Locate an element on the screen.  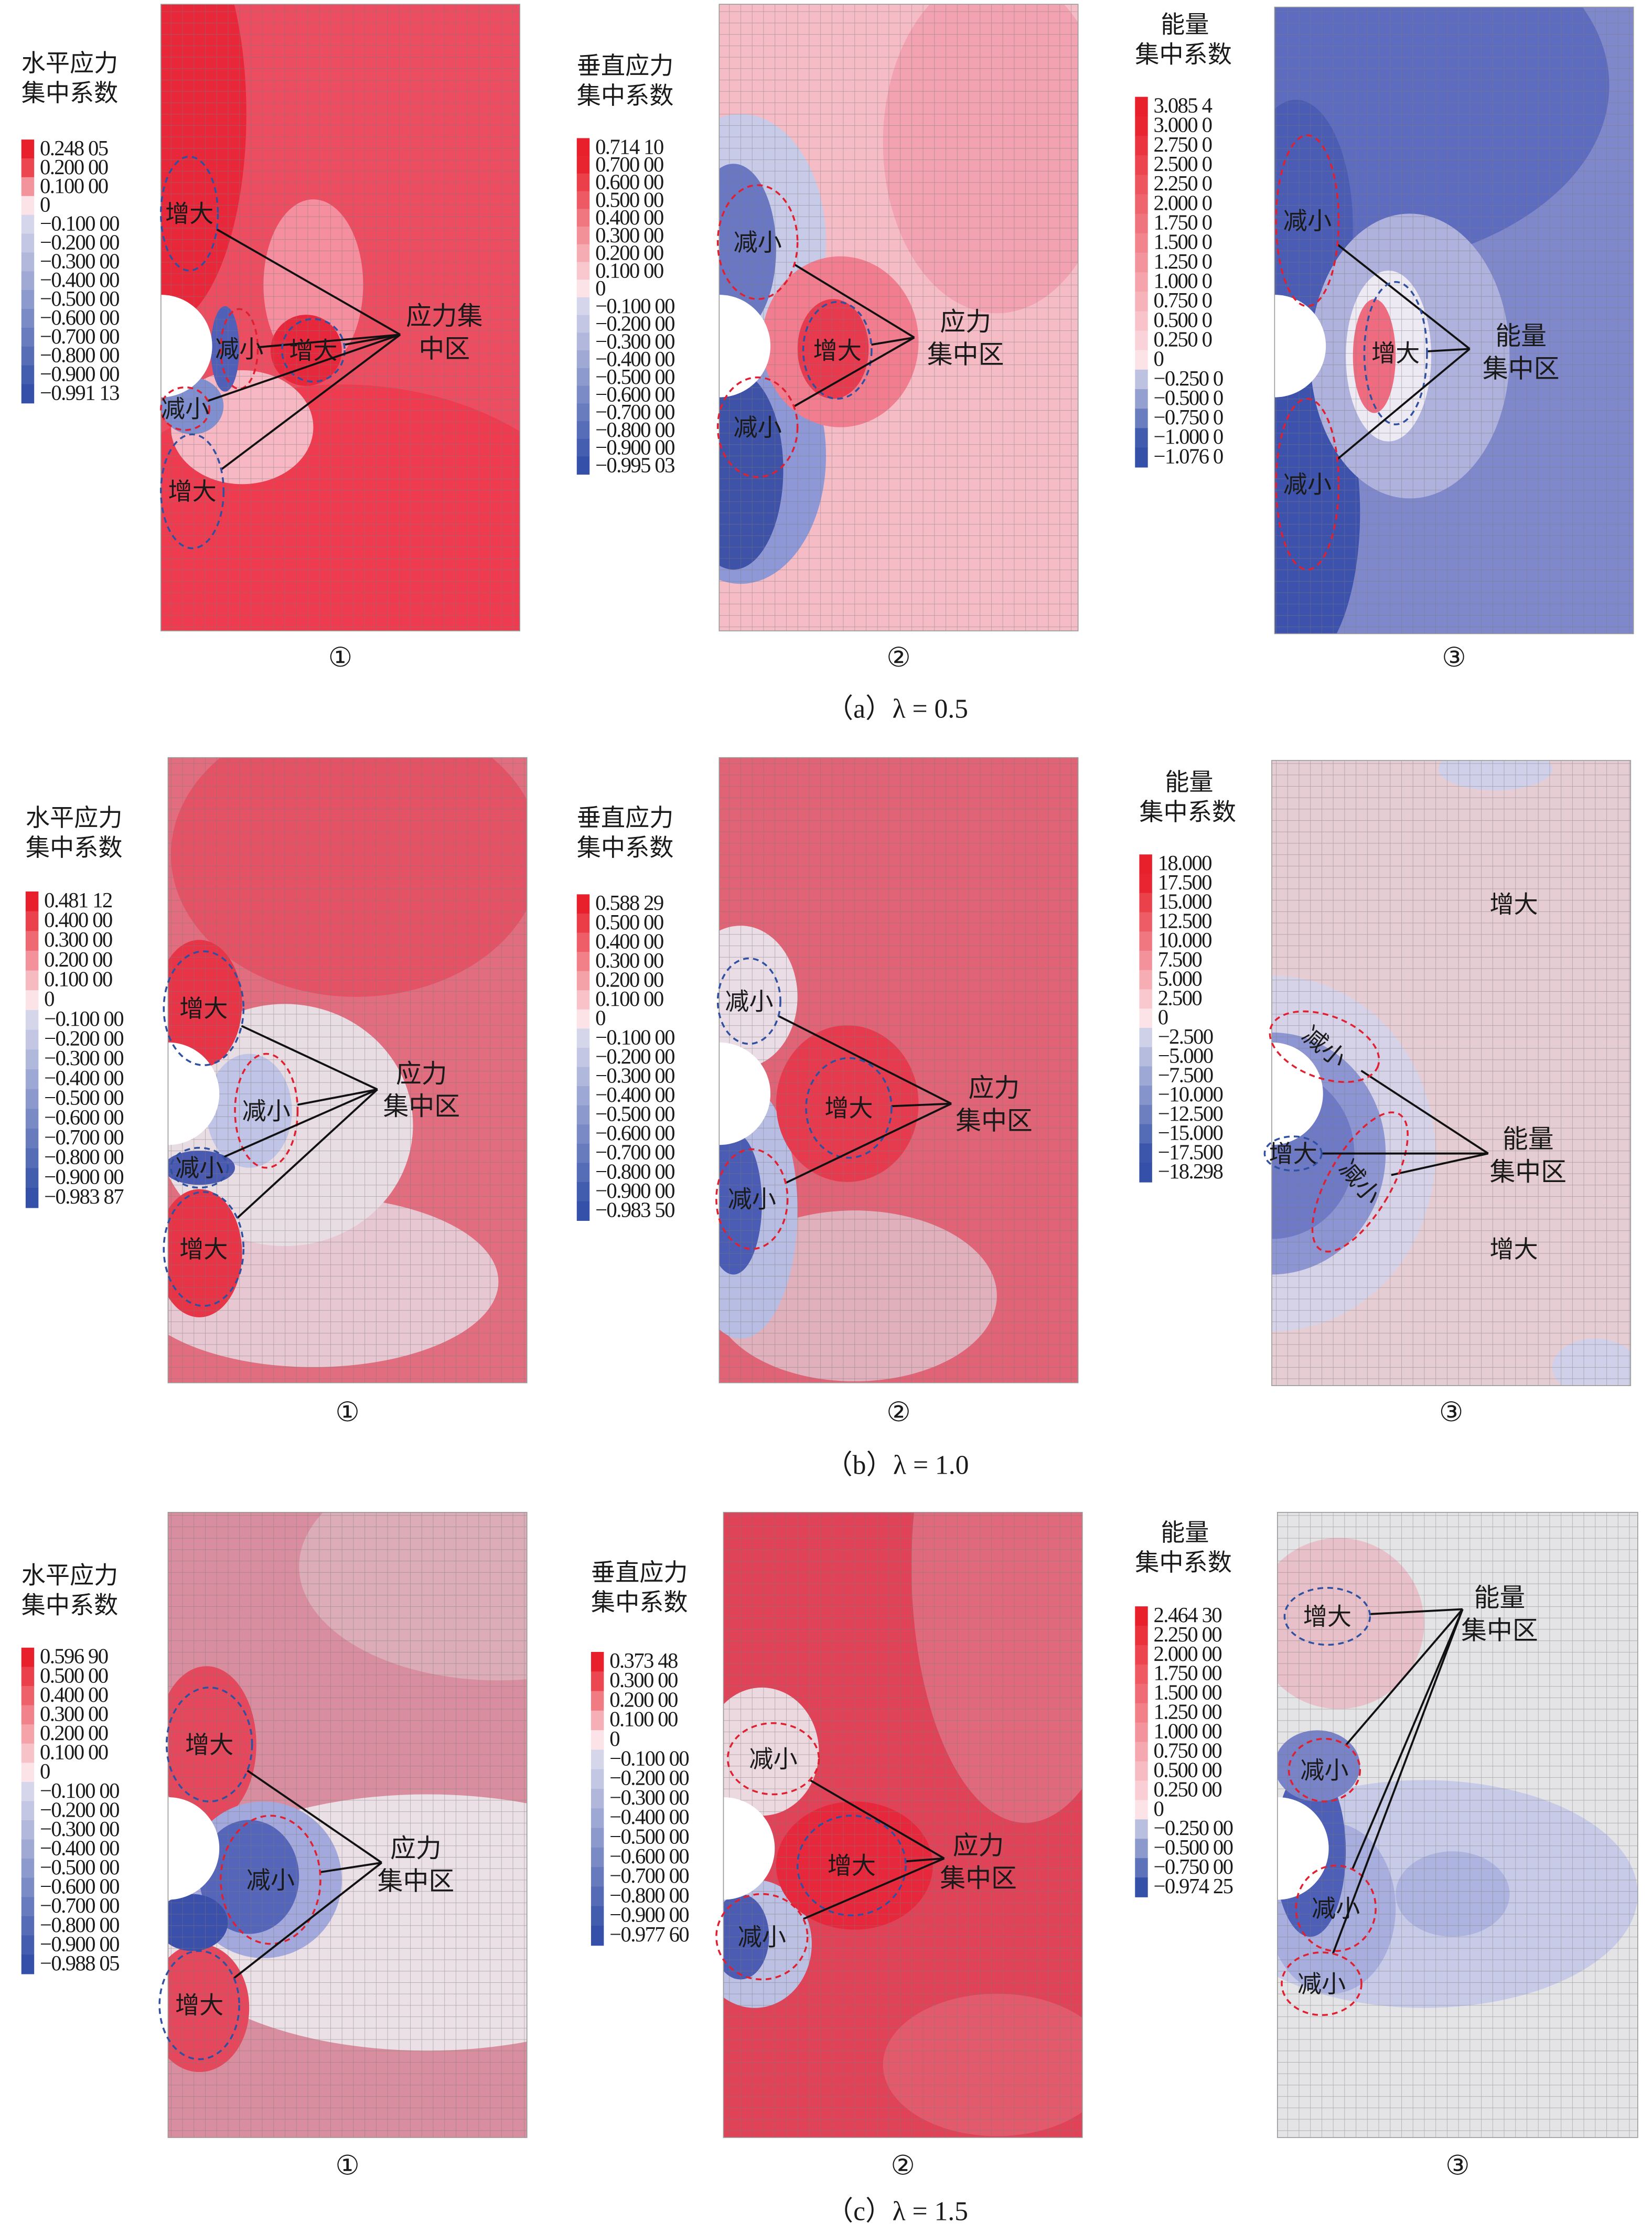
legend-tick-label: −0.700 00 is located at coordinates (79, 1906).